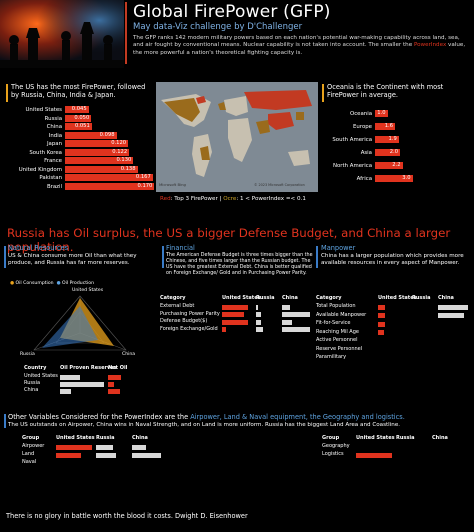  What do you see at coordinates (232, 12) in the screenshot?
I see `page-title: Global FirePower (GFP)` at bounding box center [232, 12].